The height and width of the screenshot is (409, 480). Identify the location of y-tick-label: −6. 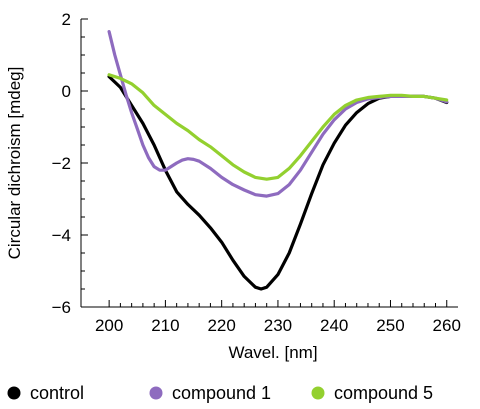
(61, 307).